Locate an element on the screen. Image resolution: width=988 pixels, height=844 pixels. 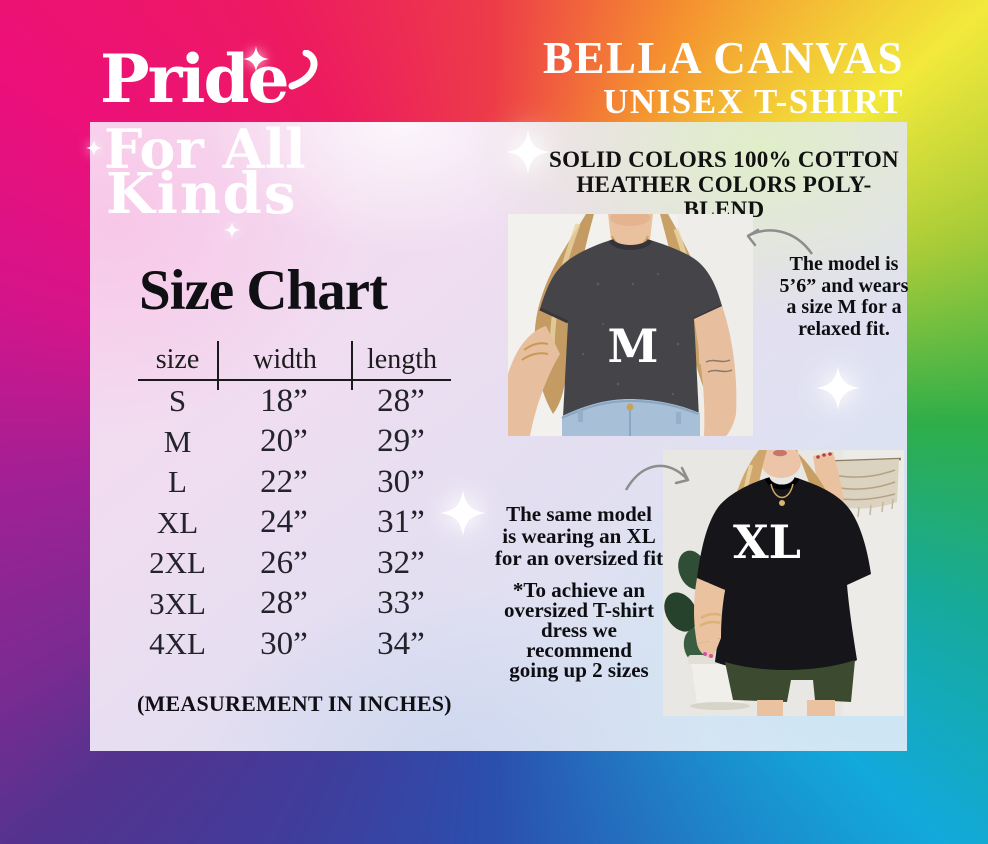
table-row: 2XL 26” 32” is located at coordinates (294, 563).